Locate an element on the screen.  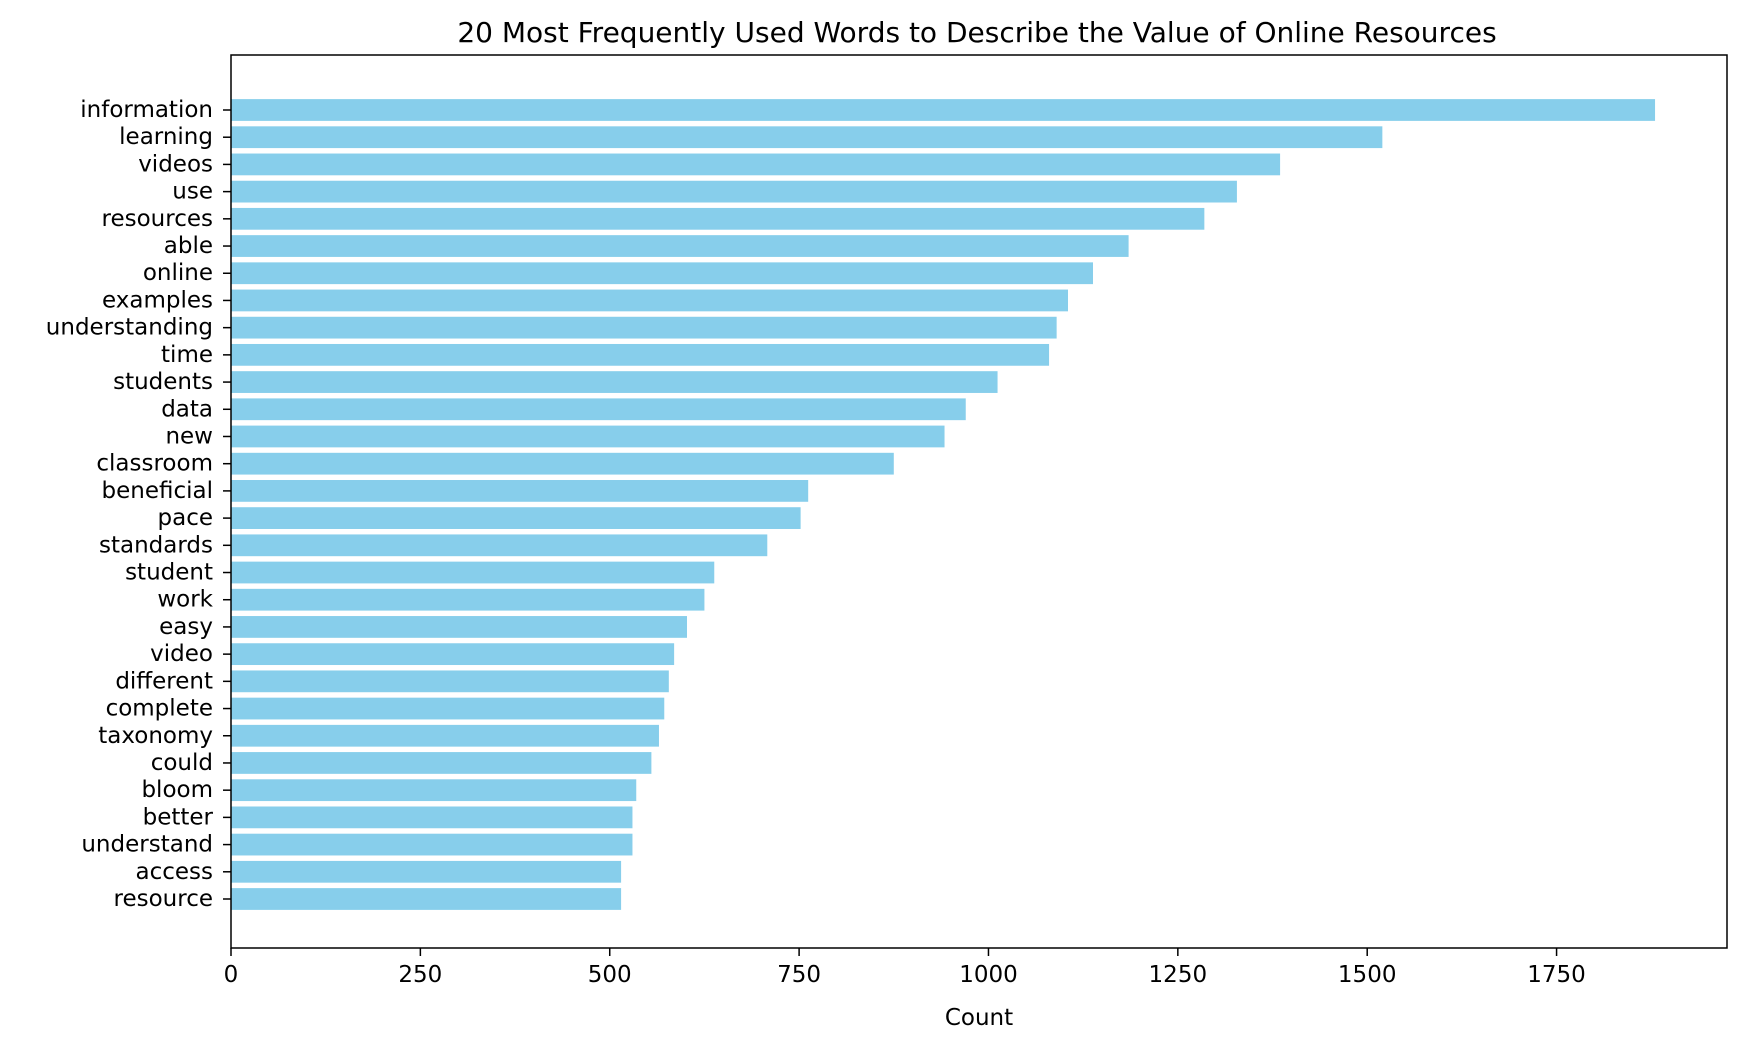
y-tick-label: able is located at coordinates (188, 246).